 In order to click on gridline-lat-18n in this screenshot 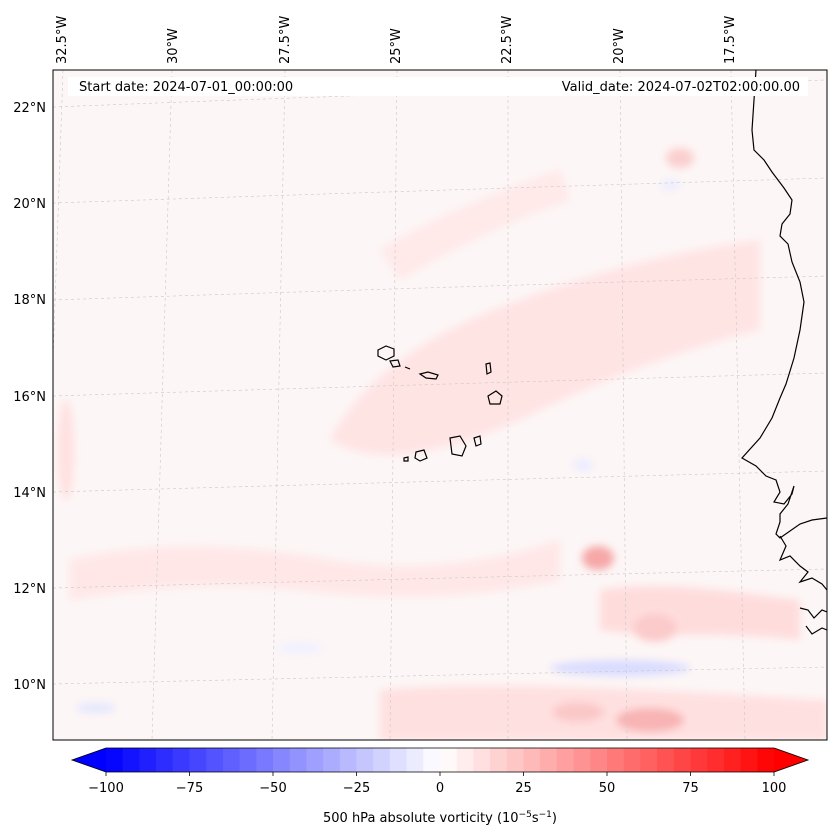, I will do `click(440, 288)`.